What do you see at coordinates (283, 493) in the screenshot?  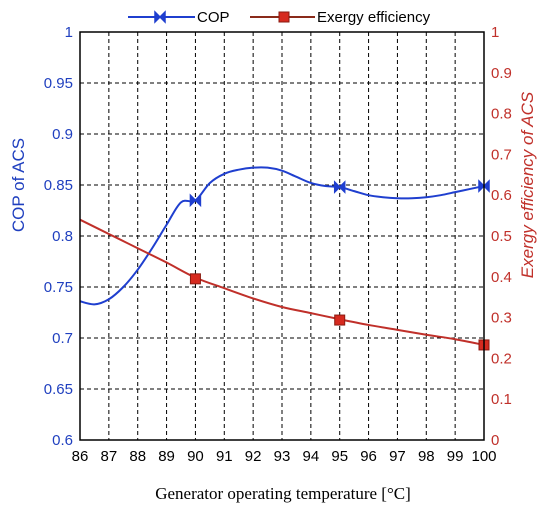 I see `x-axis-label: Generator operating temperature [°C]` at bounding box center [283, 493].